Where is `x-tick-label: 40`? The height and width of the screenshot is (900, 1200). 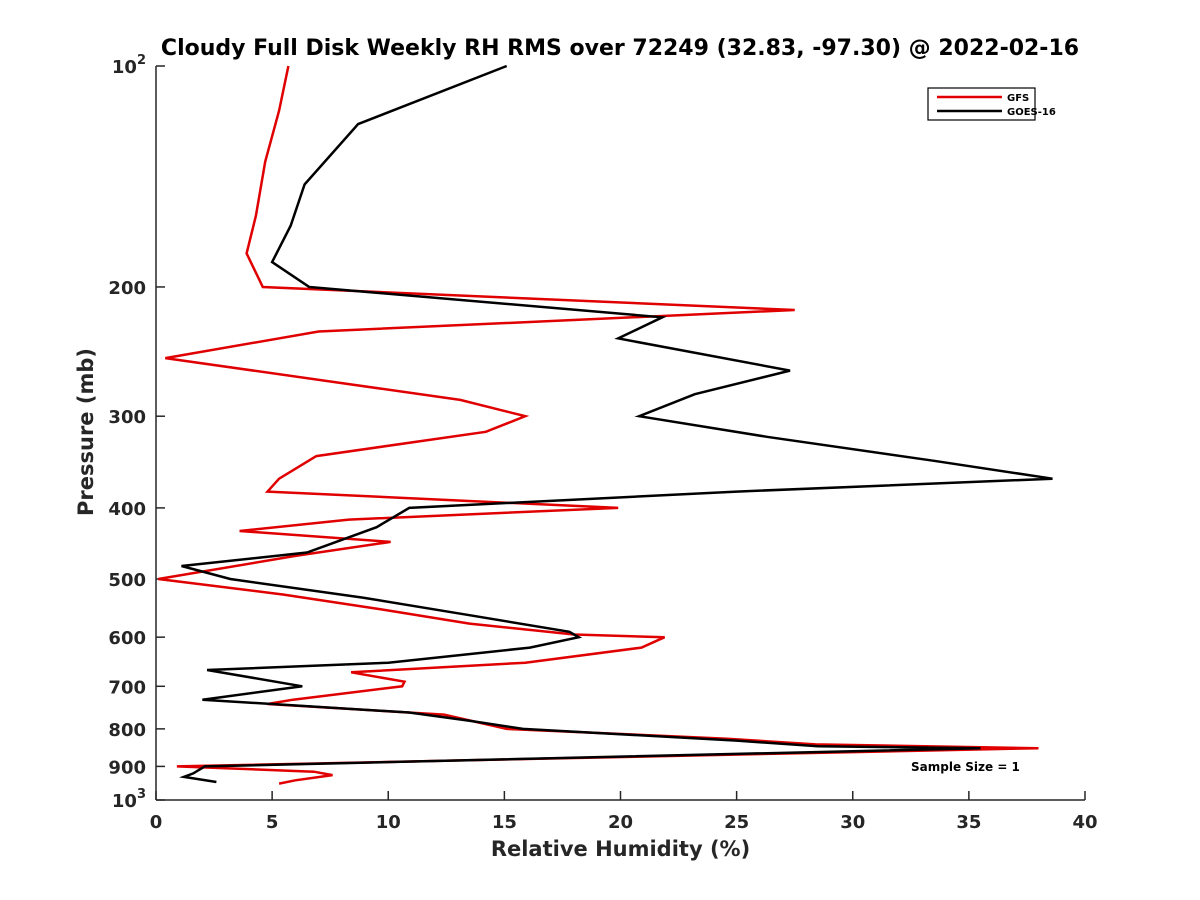 x-tick-label: 40 is located at coordinates (1084, 822).